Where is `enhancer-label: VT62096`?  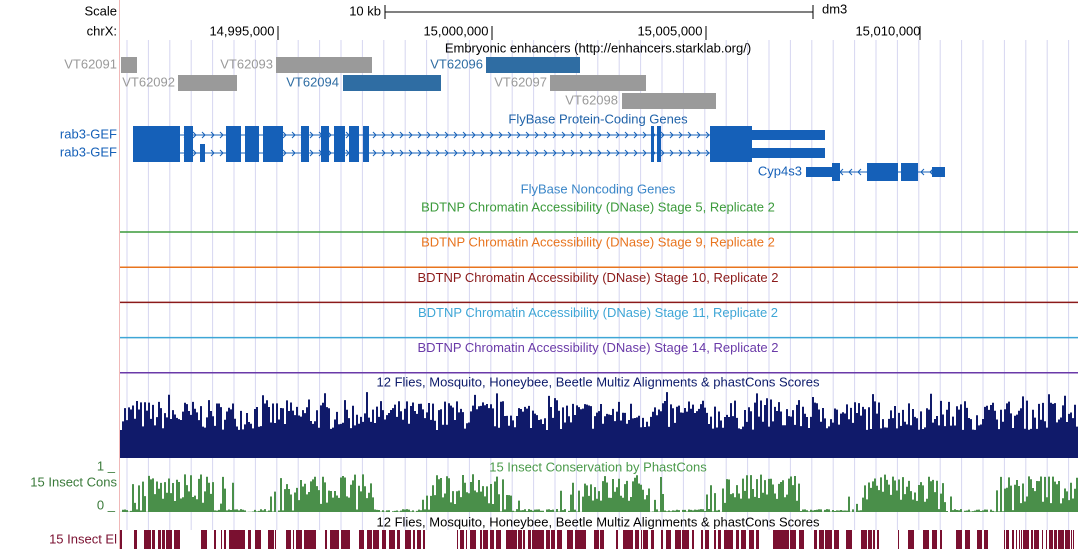 enhancer-label: VT62096 is located at coordinates (456, 63).